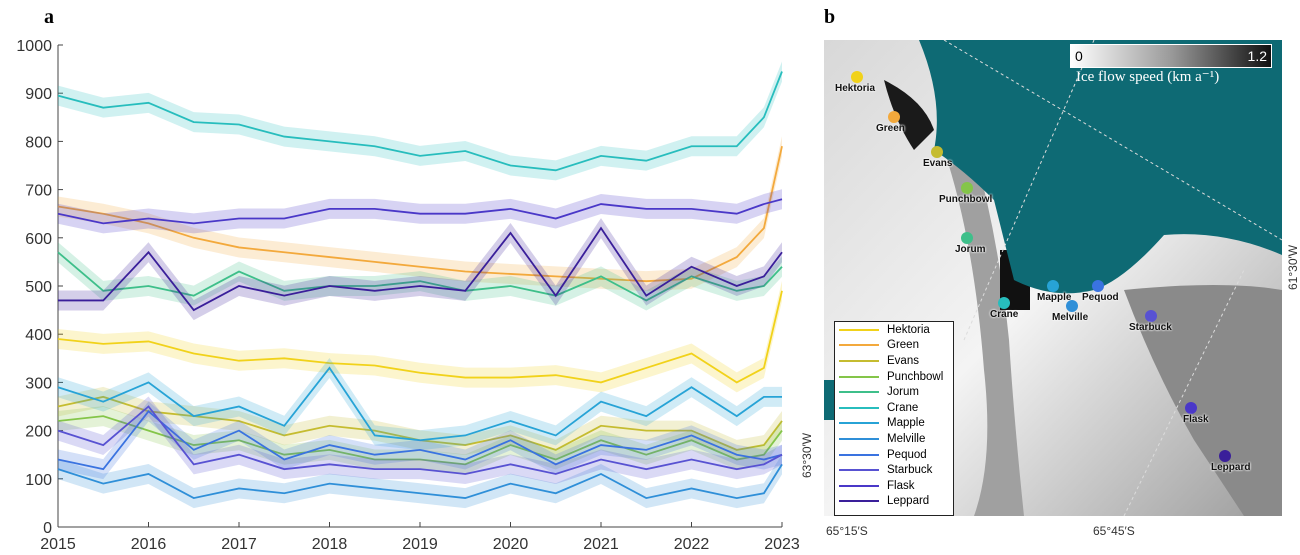 The width and height of the screenshot is (1300, 555). What do you see at coordinates (38, 432) in the screenshot?
I see `y-tick-label: 200` at bounding box center [38, 432].